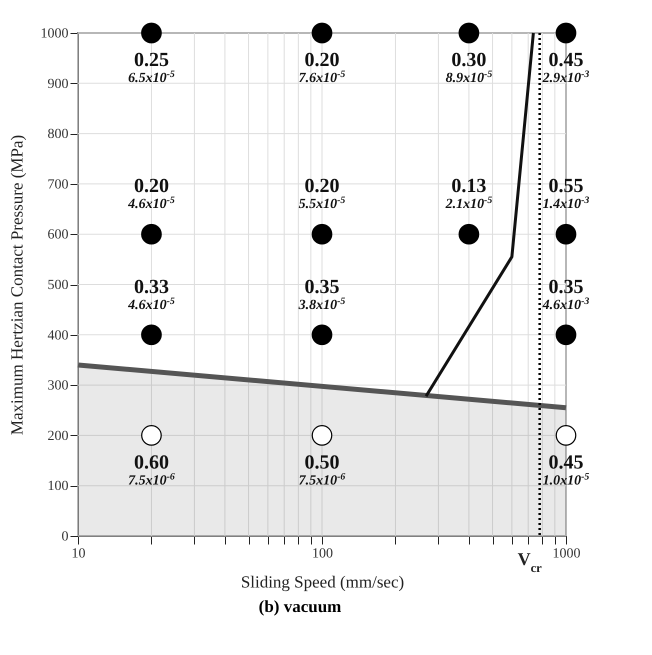 This screenshot has width=652, height=655. Describe the element at coordinates (58, 436) in the screenshot. I see `y-tick-label: 200` at that location.